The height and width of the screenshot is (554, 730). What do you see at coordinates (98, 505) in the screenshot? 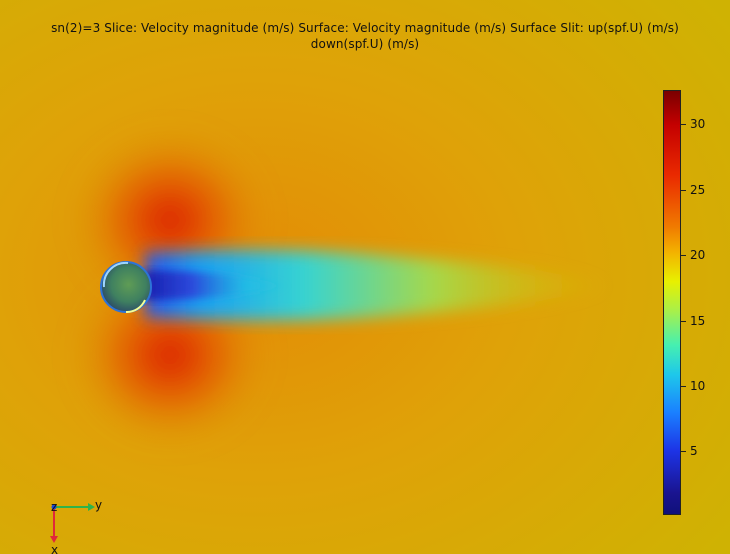
I see `y-axis-label: y` at bounding box center [98, 505].